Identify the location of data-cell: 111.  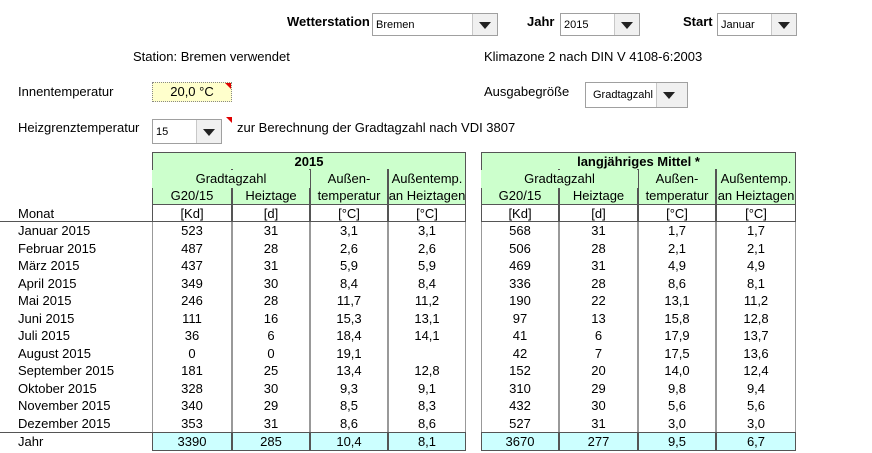
(192, 318).